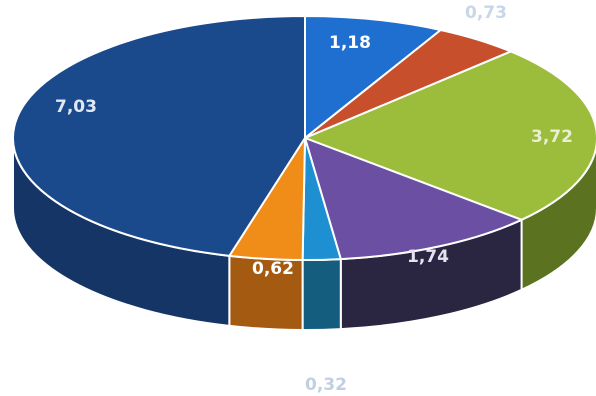 The image size is (596, 396). I want to click on slice-label-6: 7,03, so click(76, 107).